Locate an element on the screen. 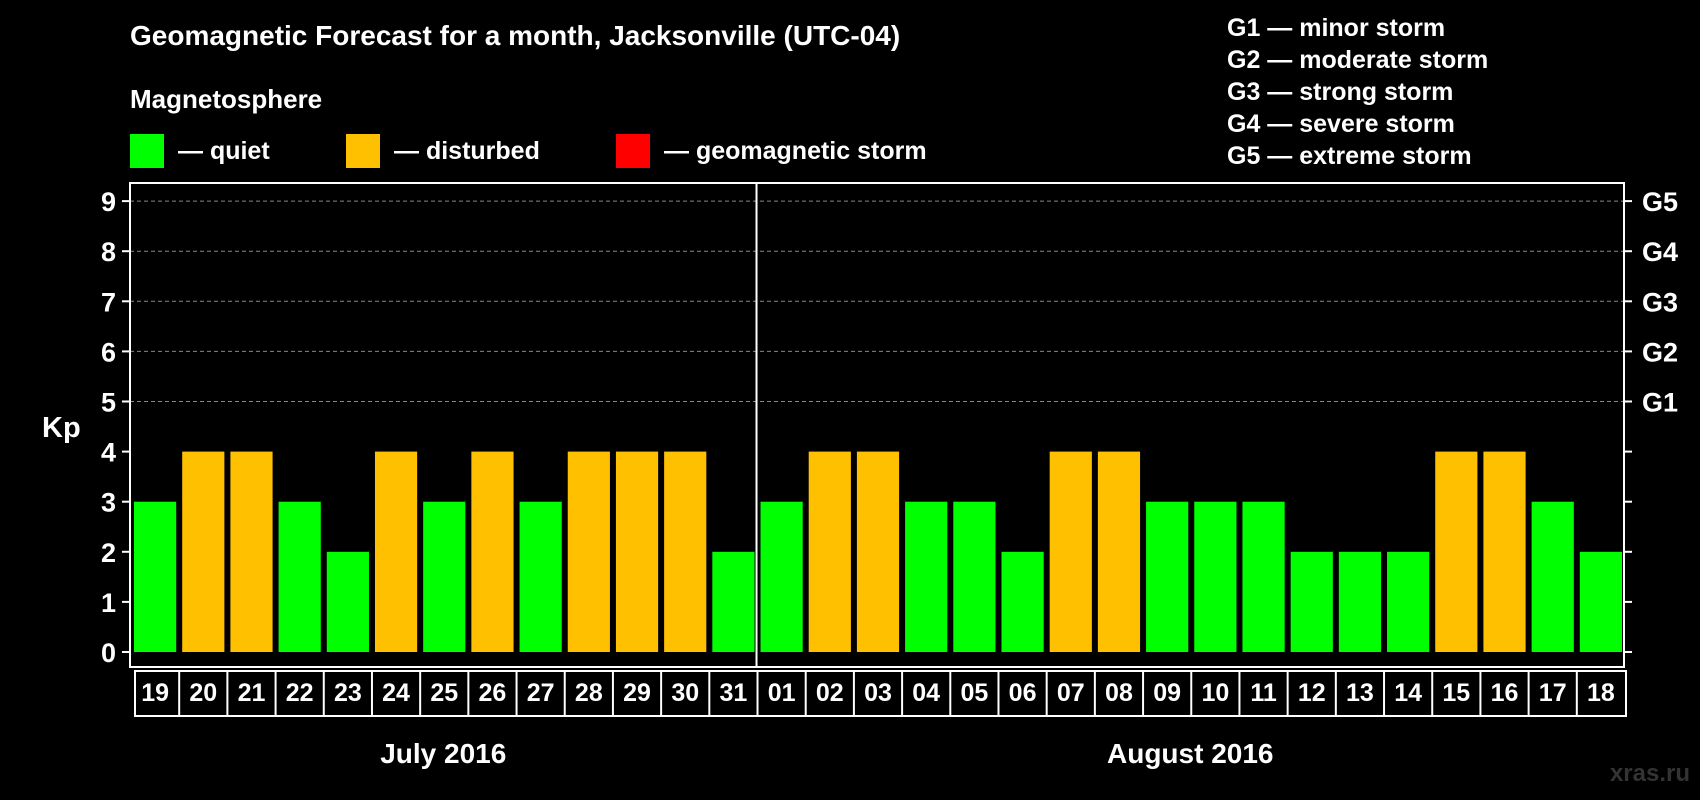 The height and width of the screenshot is (800, 1700). month-label-1: July 2016 is located at coordinates (443, 753).